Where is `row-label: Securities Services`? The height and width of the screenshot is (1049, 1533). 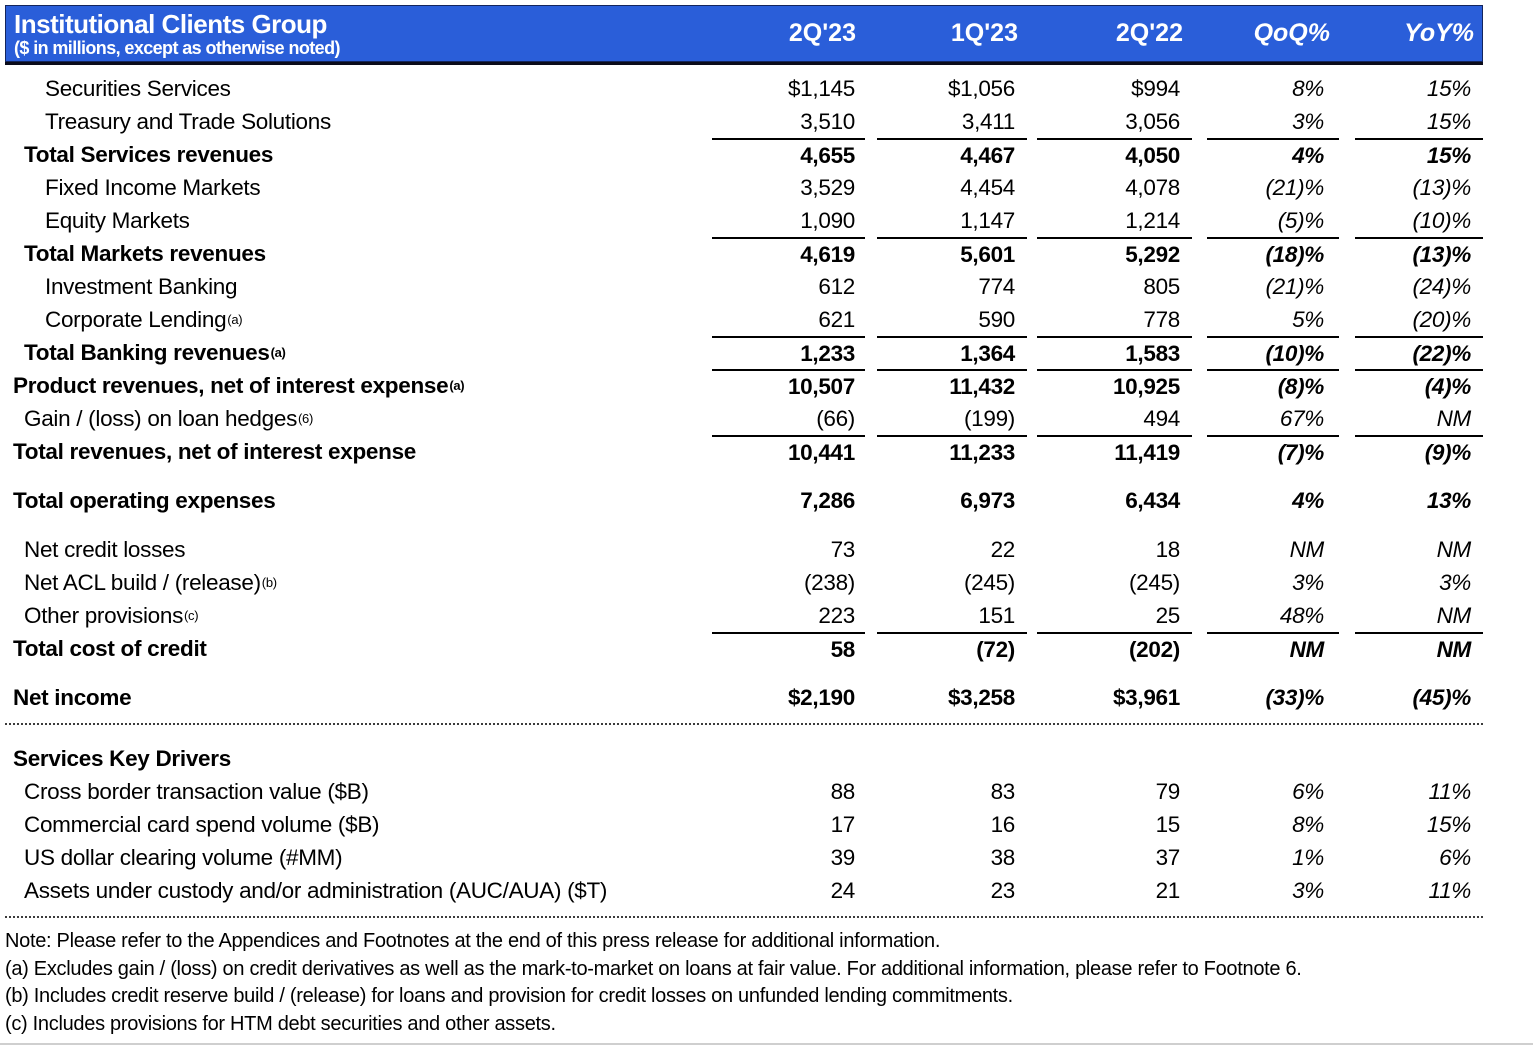 row-label: Securities Services is located at coordinates (138, 88).